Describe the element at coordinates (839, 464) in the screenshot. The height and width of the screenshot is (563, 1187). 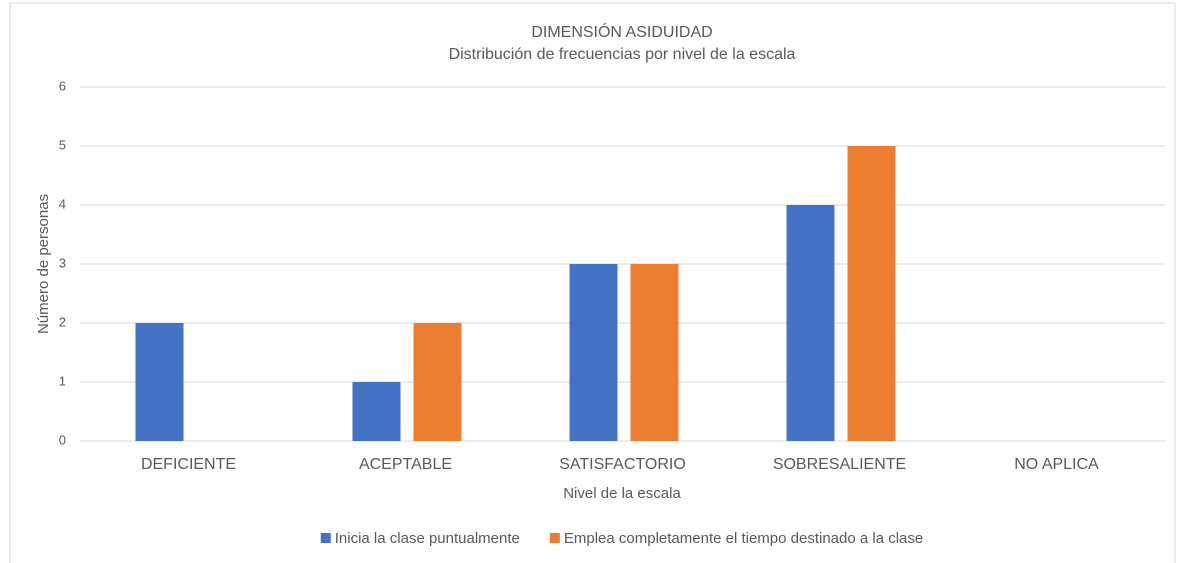
I see `x-tick-label: SOBRESALIENTE` at that location.